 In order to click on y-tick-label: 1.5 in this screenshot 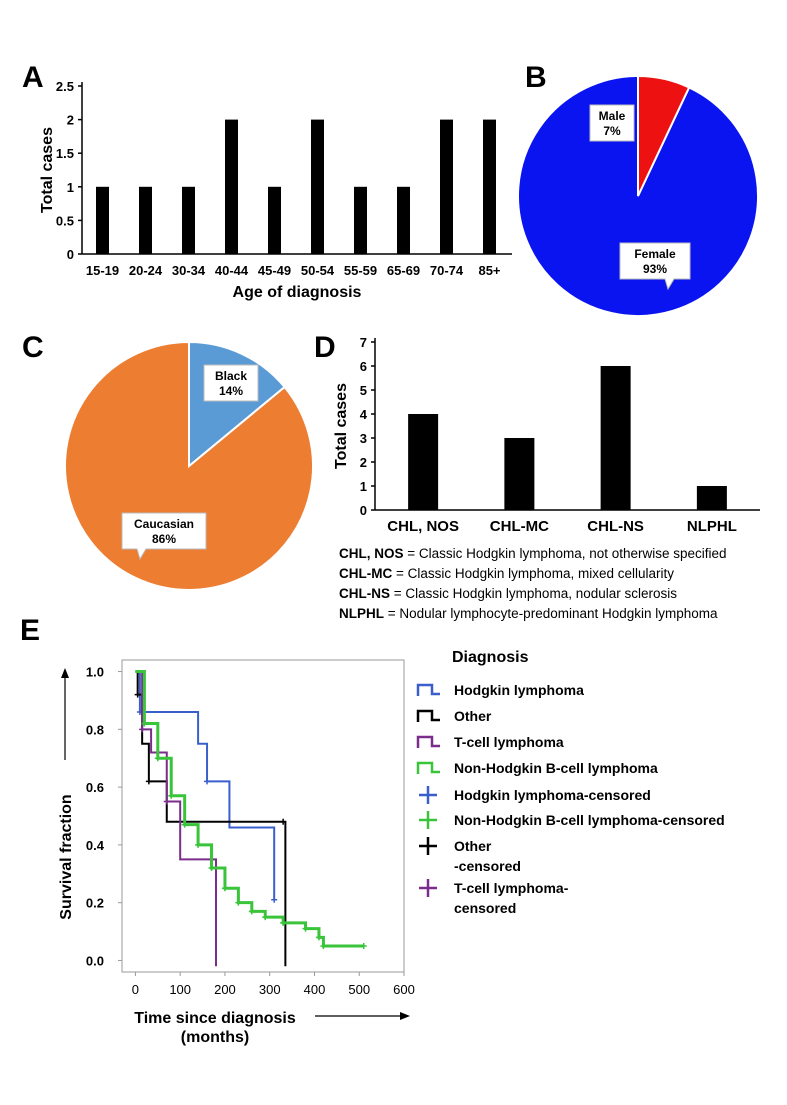, I will do `click(65, 153)`.